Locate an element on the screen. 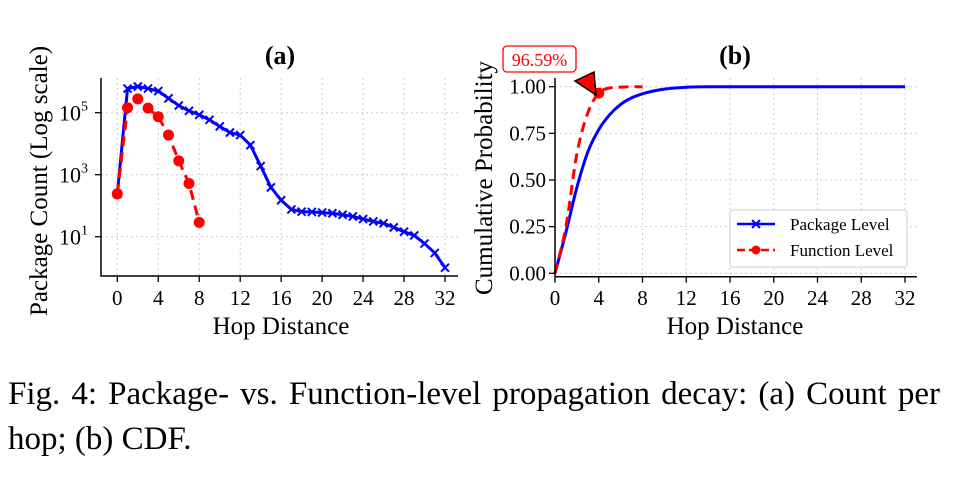 The height and width of the screenshot is (480, 956). series-function-level is located at coordinates (158, 160).